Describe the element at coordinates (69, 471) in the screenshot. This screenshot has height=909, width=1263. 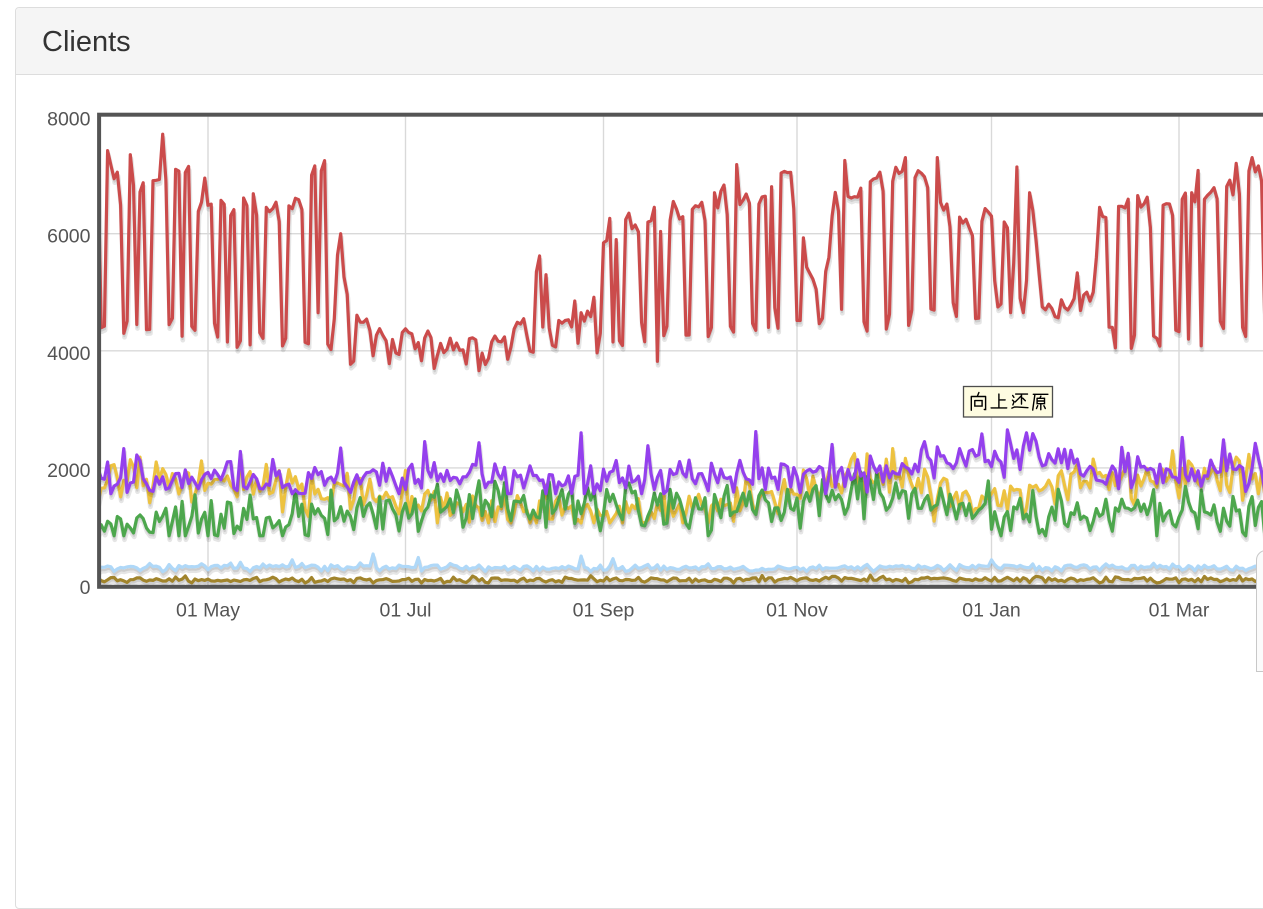
I see `svg-text: 2000` at that location.